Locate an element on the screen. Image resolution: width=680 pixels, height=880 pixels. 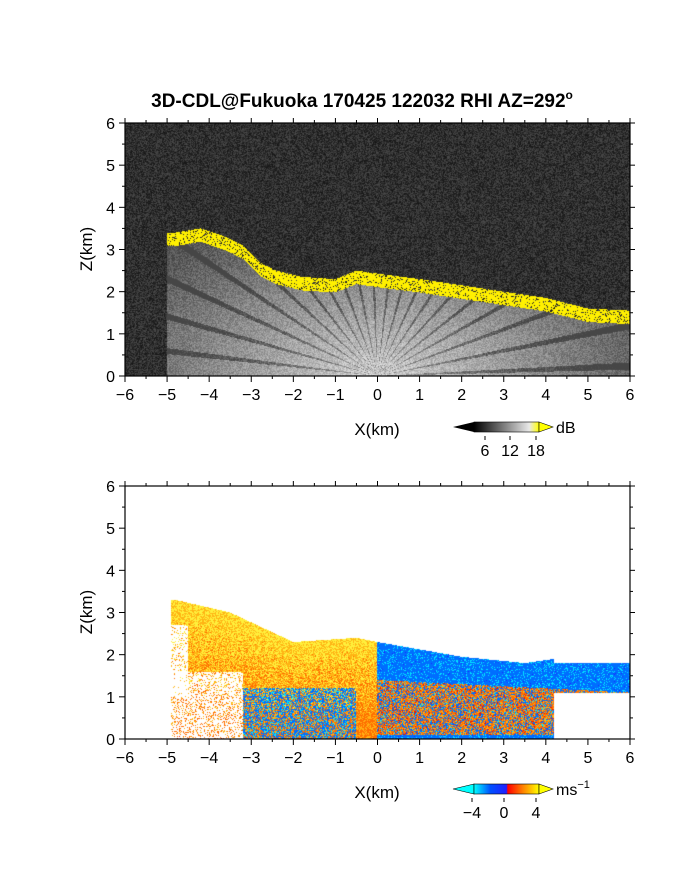
velocity-ytick-label: 5 is located at coordinates (110, 529).